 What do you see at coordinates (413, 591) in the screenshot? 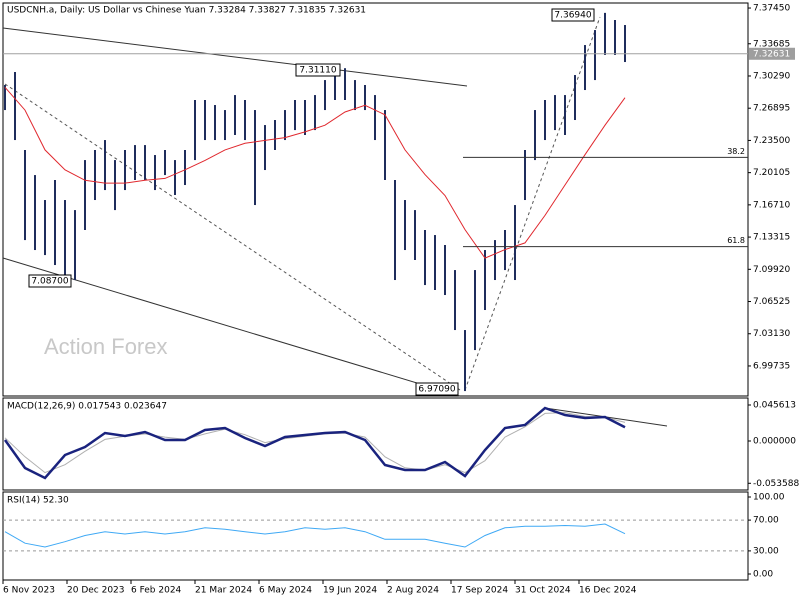
I see `x-tick-label: 2 Aug 2024` at bounding box center [413, 591].